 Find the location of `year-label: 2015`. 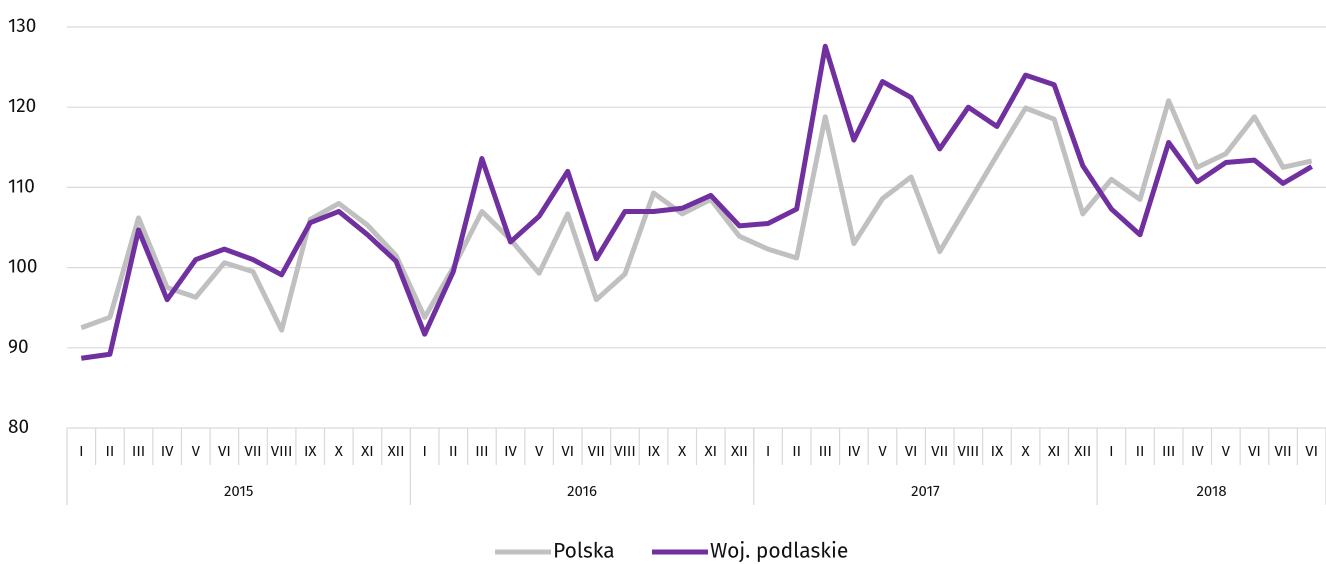

year-label: 2015 is located at coordinates (238, 491).